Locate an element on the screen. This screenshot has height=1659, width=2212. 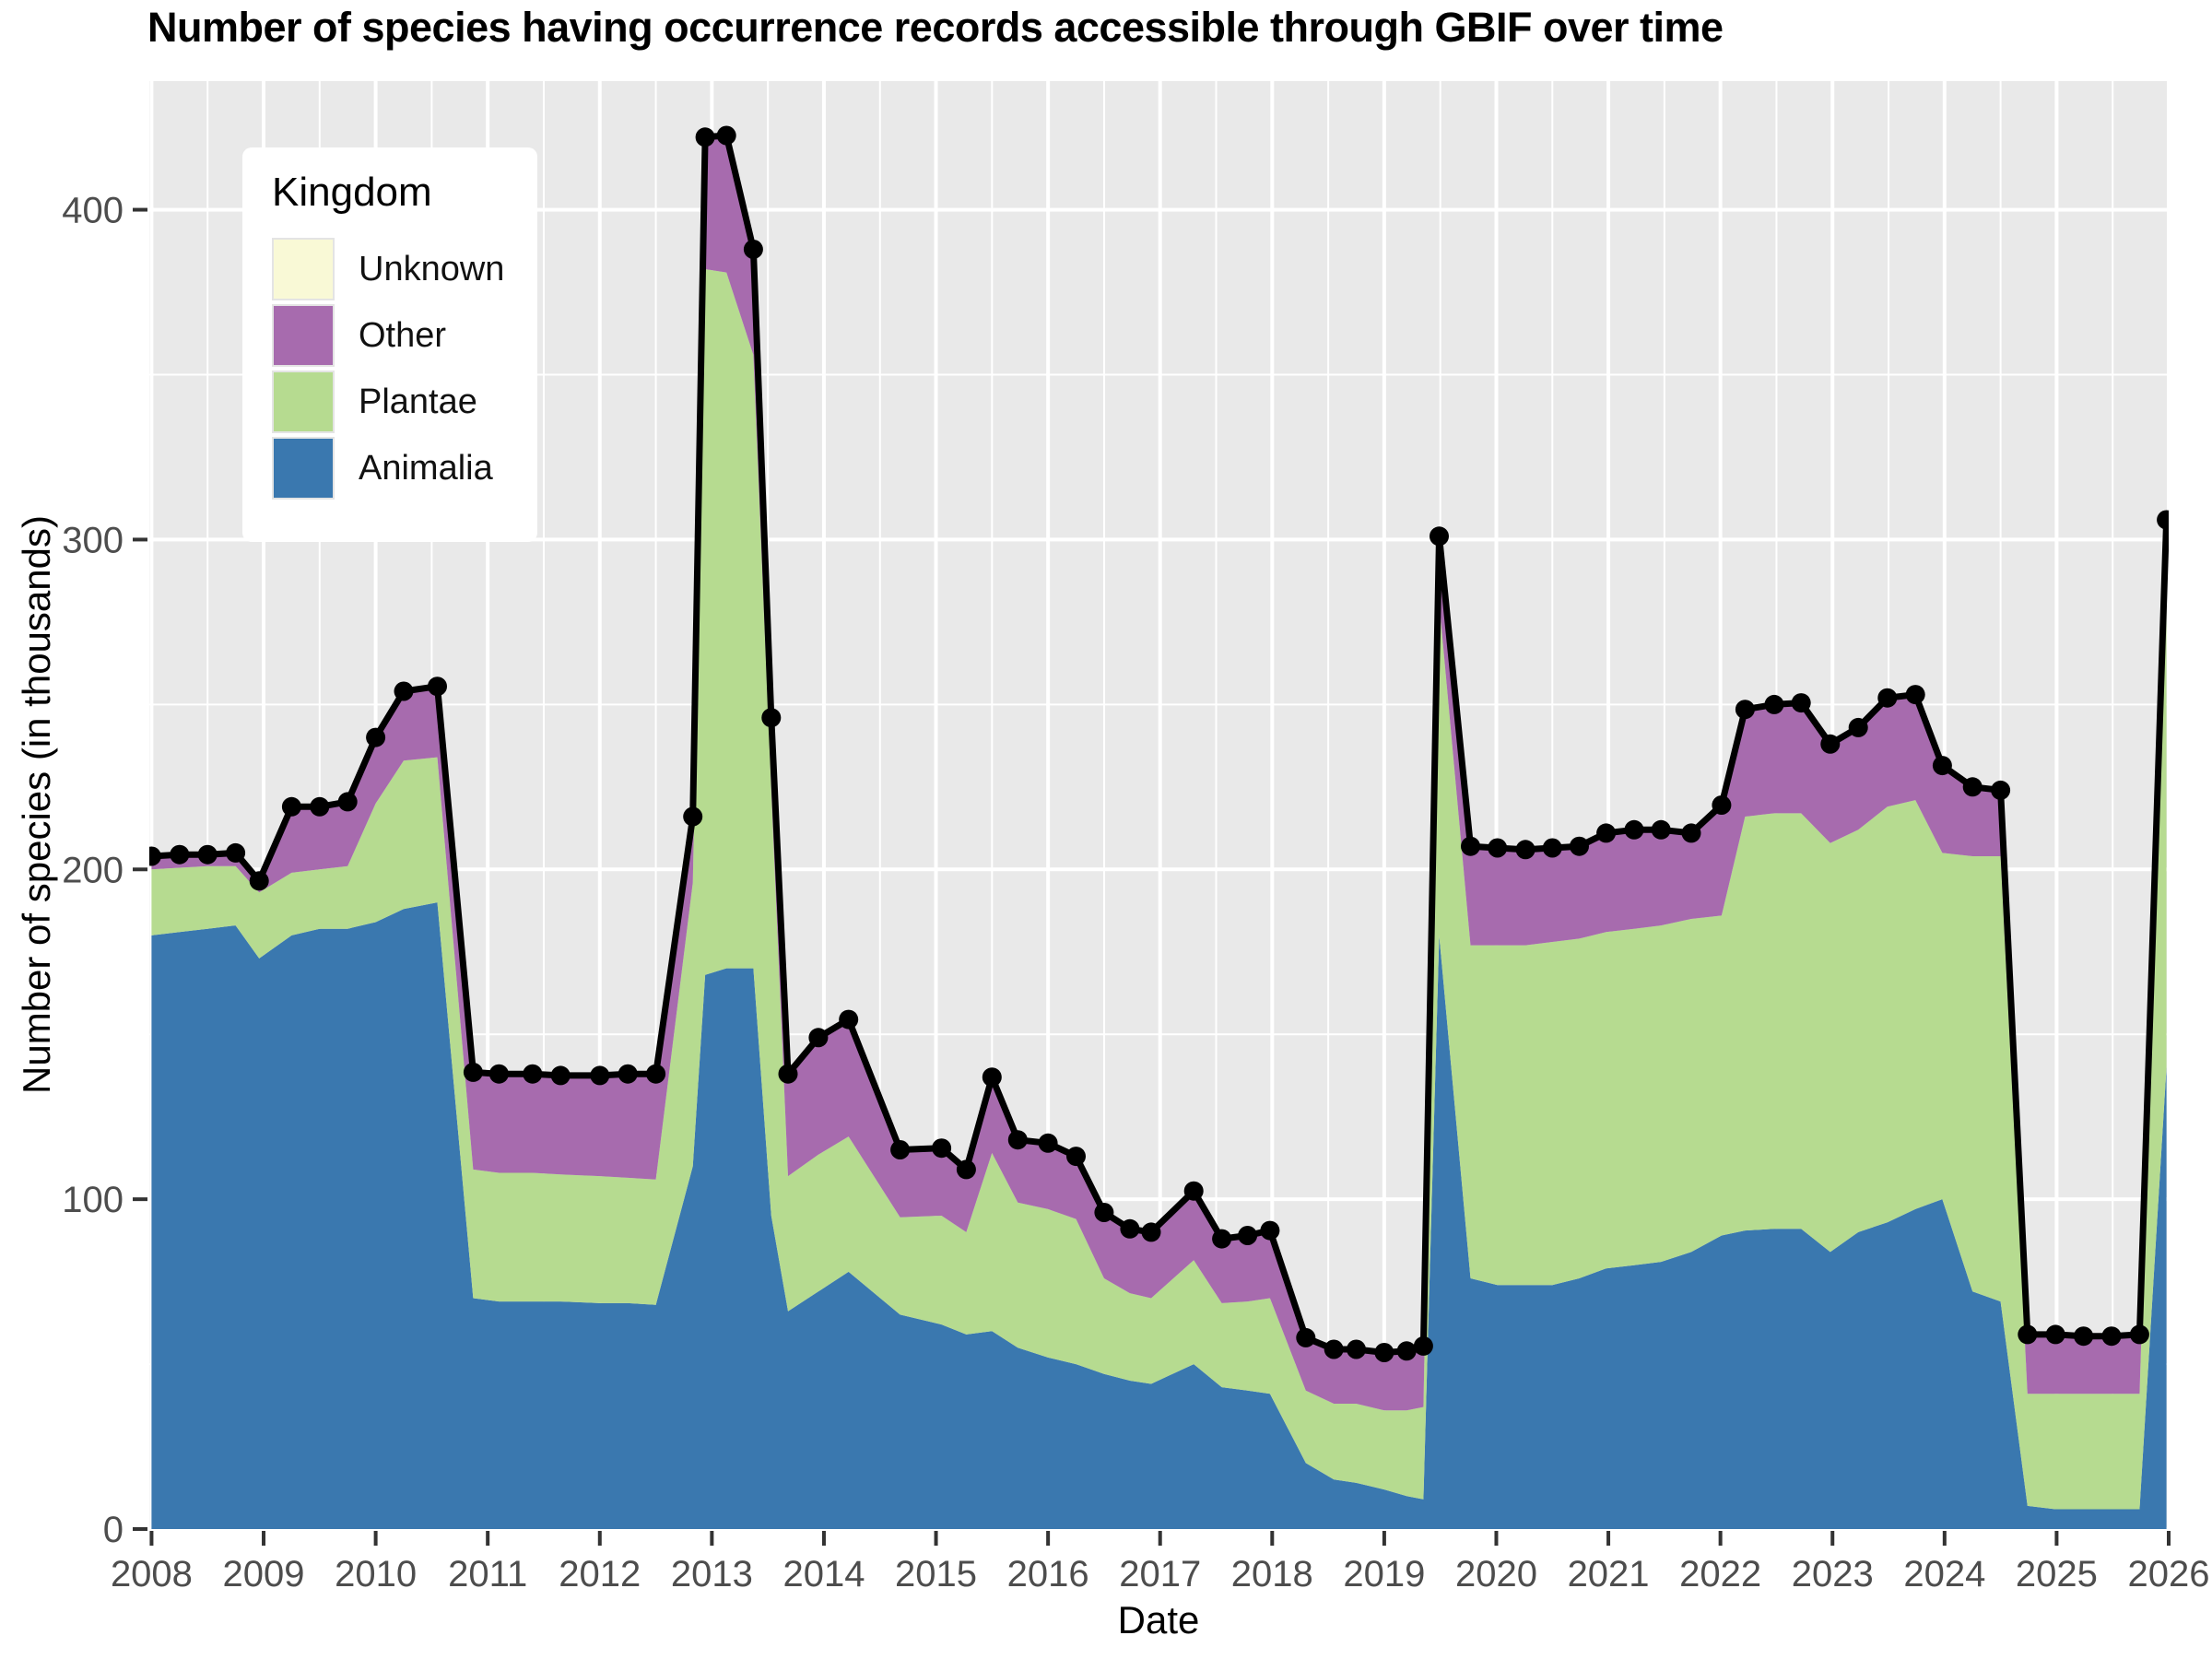
x-tick-label: 2011 is located at coordinates (487, 1574).